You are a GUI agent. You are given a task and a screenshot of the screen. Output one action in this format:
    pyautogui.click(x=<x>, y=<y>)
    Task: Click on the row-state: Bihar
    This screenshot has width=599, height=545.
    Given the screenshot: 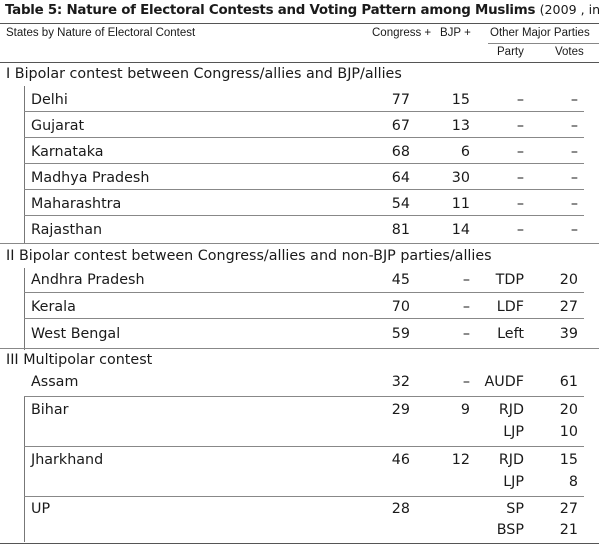 What is the action you would take?
    pyautogui.click(x=50, y=410)
    